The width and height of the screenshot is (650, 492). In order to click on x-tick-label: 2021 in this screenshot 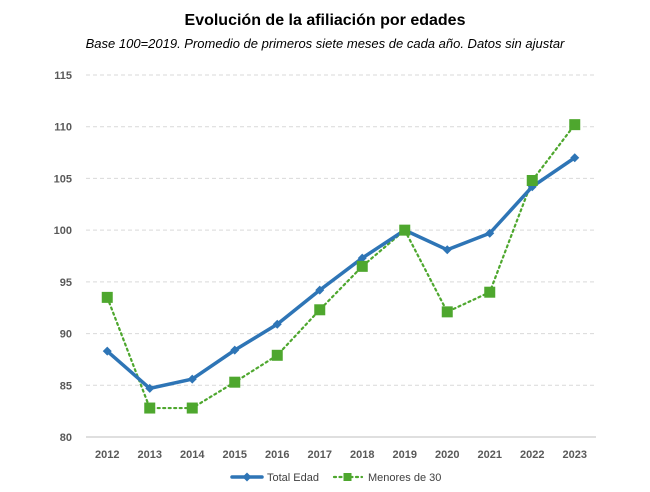, I will do `click(490, 455)`.